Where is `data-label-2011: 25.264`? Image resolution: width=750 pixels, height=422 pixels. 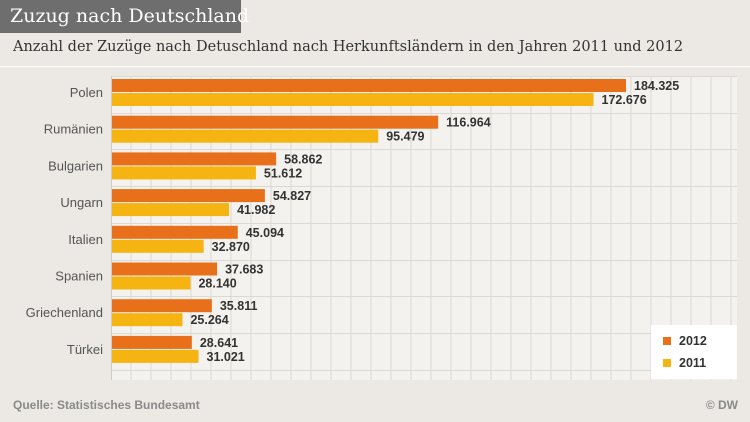
data-label-2011: 25.264 is located at coordinates (209, 320).